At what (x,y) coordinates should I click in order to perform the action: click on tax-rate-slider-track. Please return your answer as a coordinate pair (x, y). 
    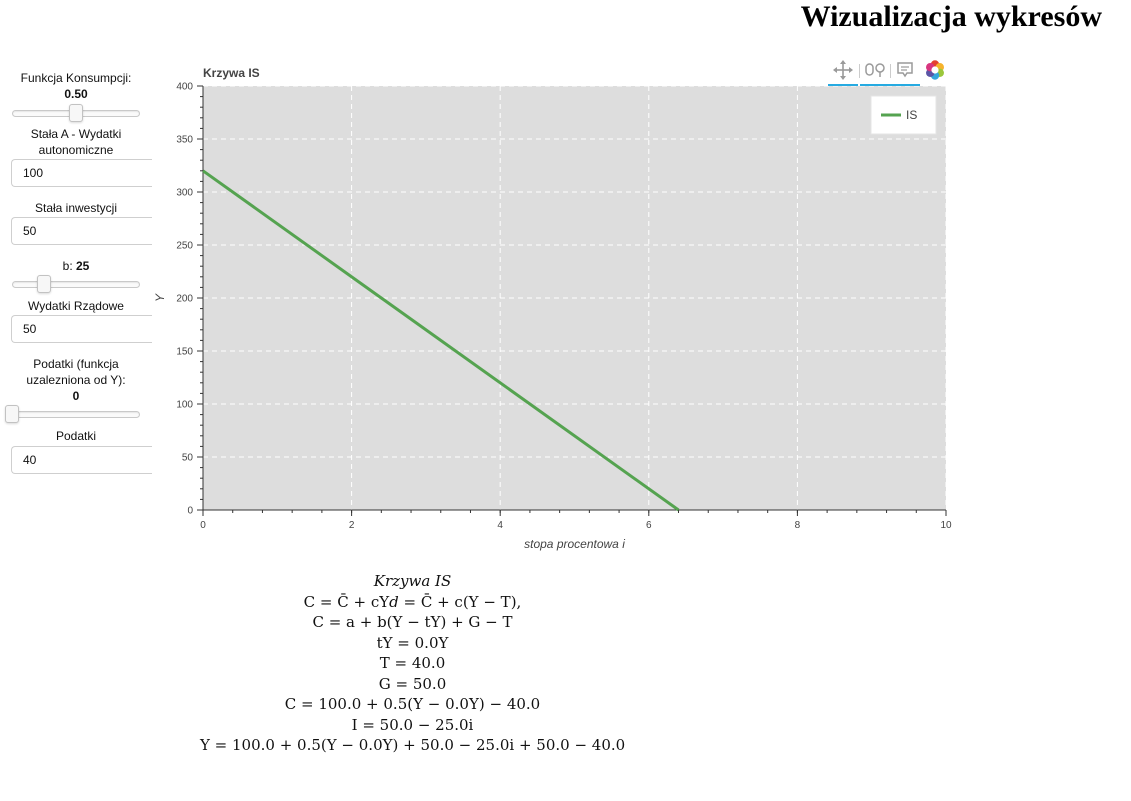
    Looking at the image, I should click on (76, 414).